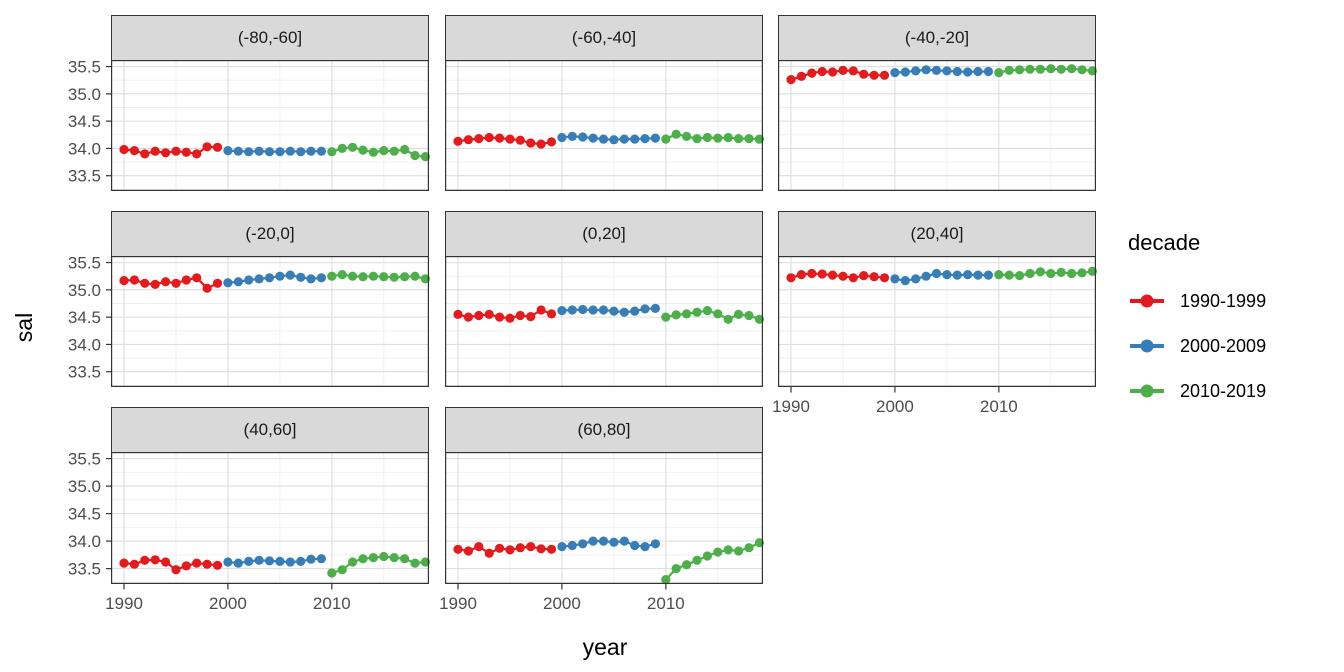  Describe the element at coordinates (562, 603) in the screenshot. I see `x-tick-label: 2000` at that location.